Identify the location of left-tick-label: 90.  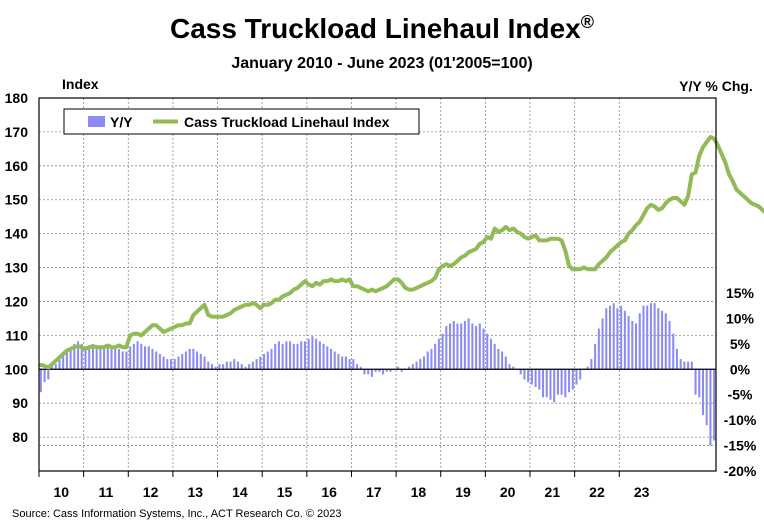
(20, 403).